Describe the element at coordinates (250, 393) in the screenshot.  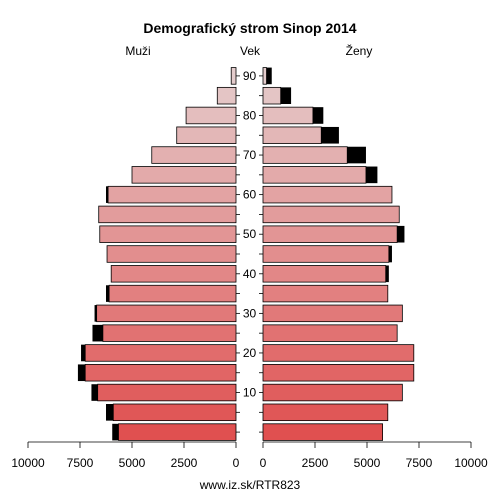
I see `age-tick-label: 10` at that location.